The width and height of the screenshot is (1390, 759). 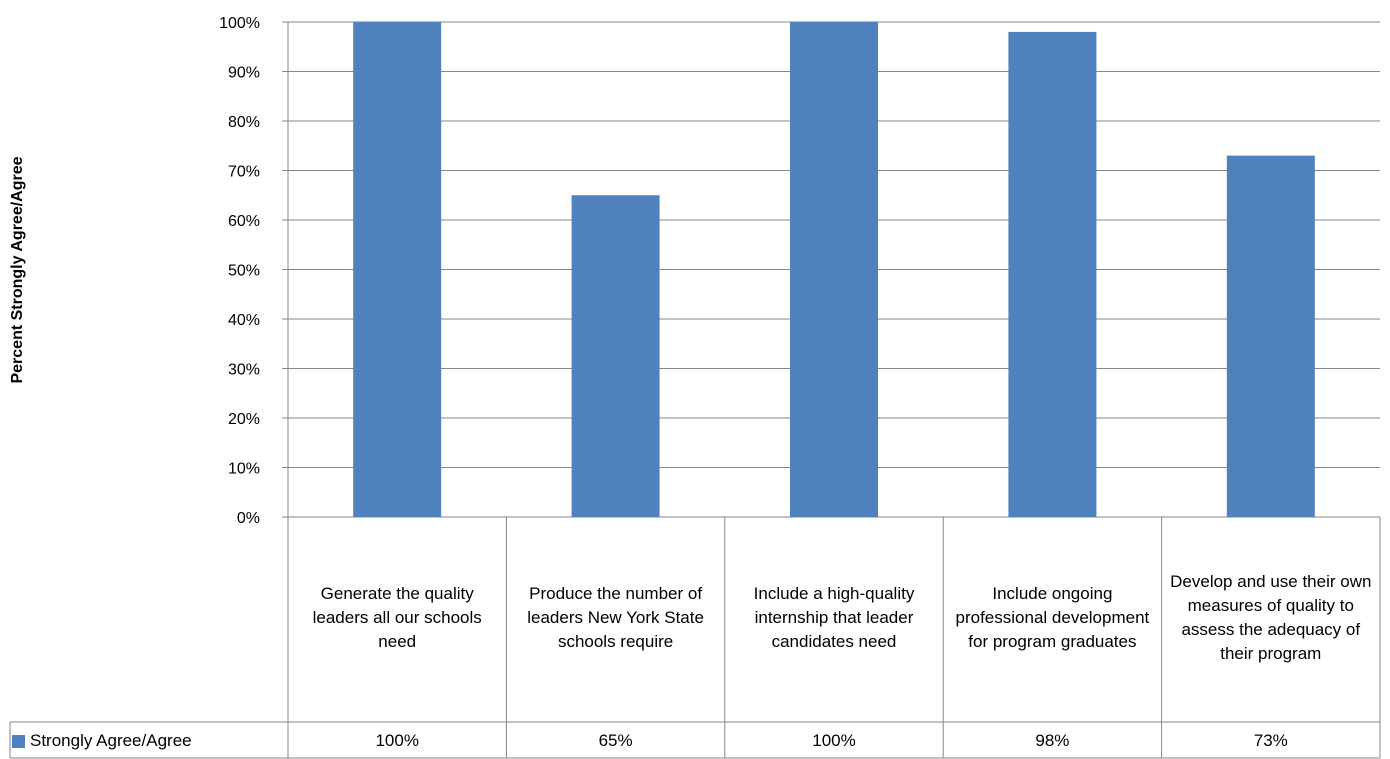 I want to click on y-tick-label: 90%, so click(x=244, y=73).